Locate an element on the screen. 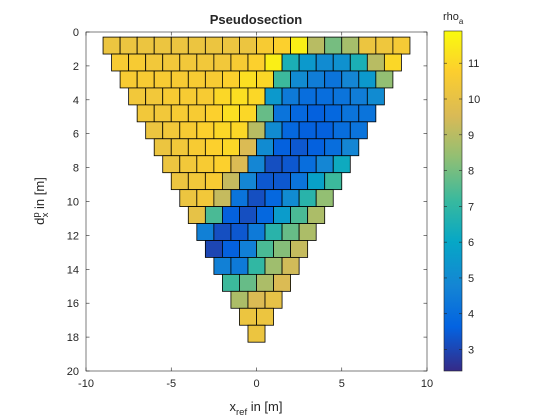  chart-title: Pseudosection is located at coordinates (256, 19).